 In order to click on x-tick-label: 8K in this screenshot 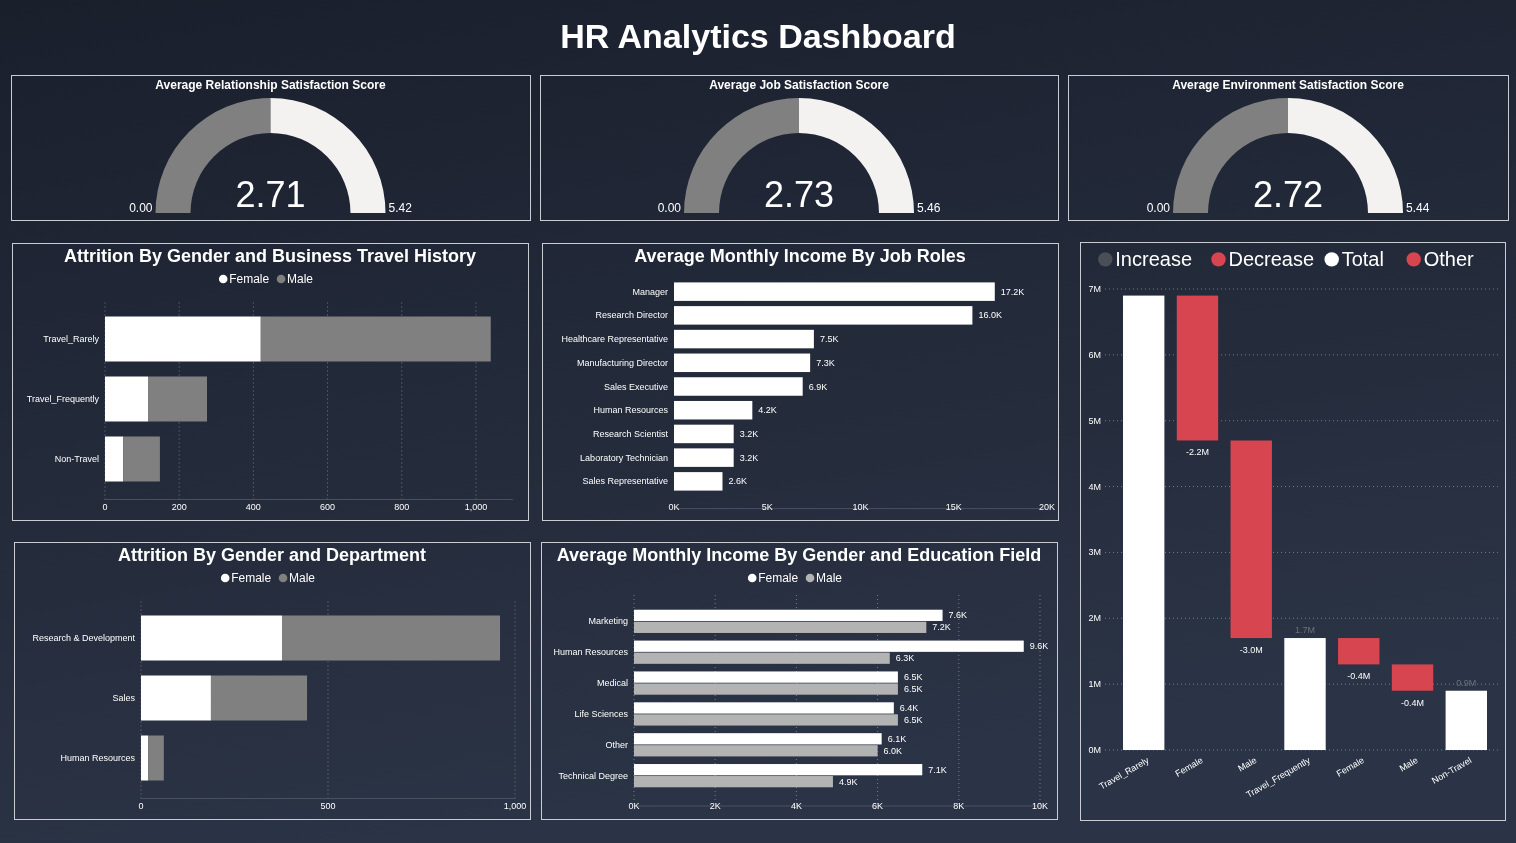, I will do `click(959, 806)`.